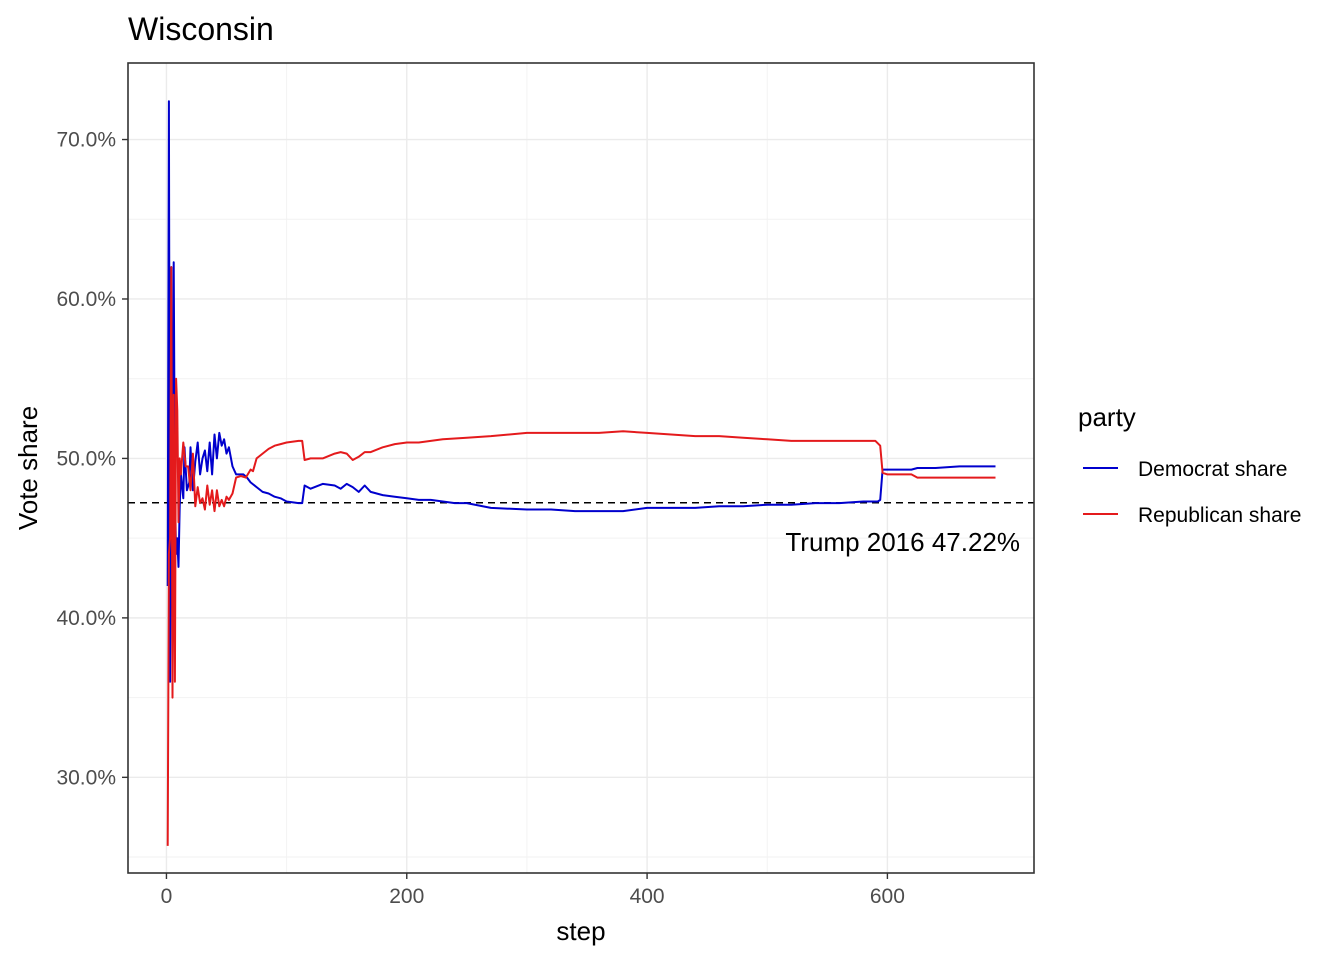 The width and height of the screenshot is (1344, 960). I want to click on x-tick-label: 0, so click(167, 896).